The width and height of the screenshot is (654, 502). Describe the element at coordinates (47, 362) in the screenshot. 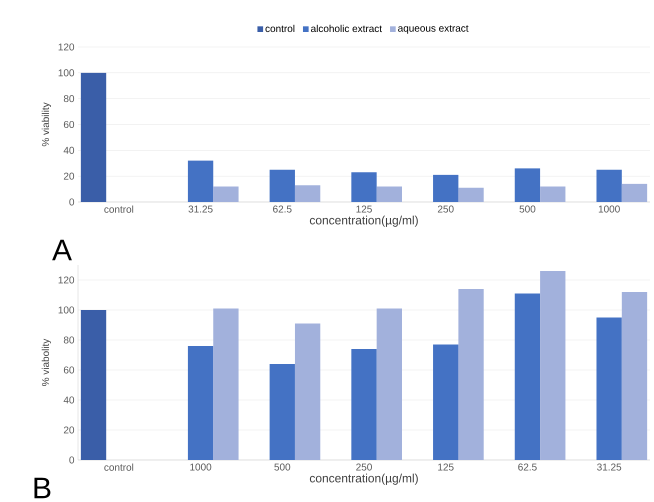

I see `y-axis-title: % viabolity` at that location.